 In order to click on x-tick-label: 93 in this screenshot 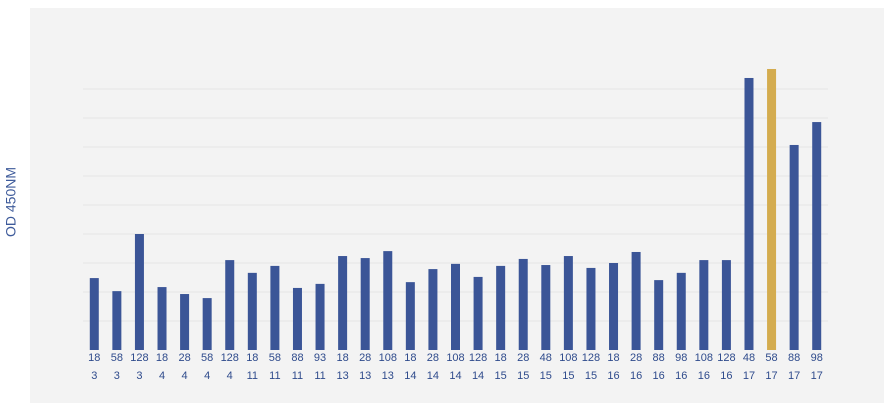, I will do `click(320, 358)`.